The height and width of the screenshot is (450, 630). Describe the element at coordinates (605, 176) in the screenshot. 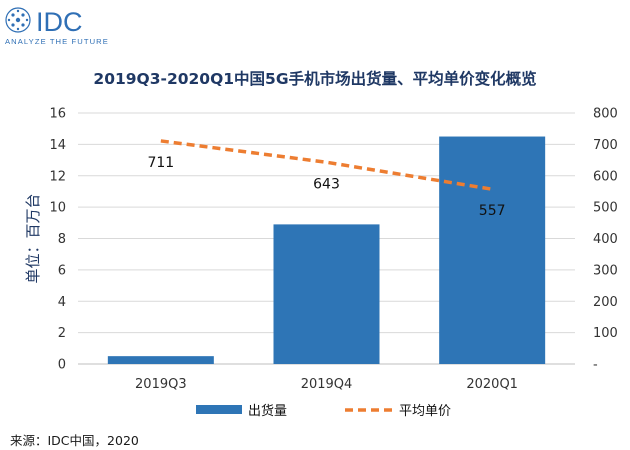

I see `y2-tick-label: 600` at that location.